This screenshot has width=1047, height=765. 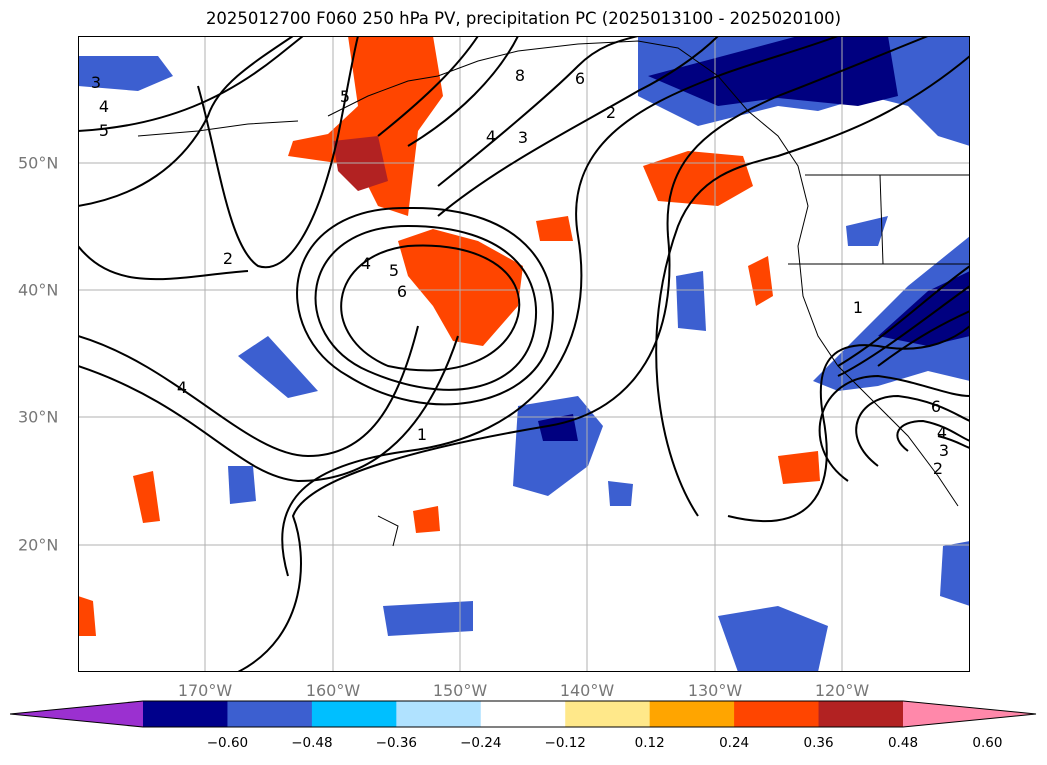 I want to click on colorbar-tick-label: 0.60, so click(x=987, y=743).